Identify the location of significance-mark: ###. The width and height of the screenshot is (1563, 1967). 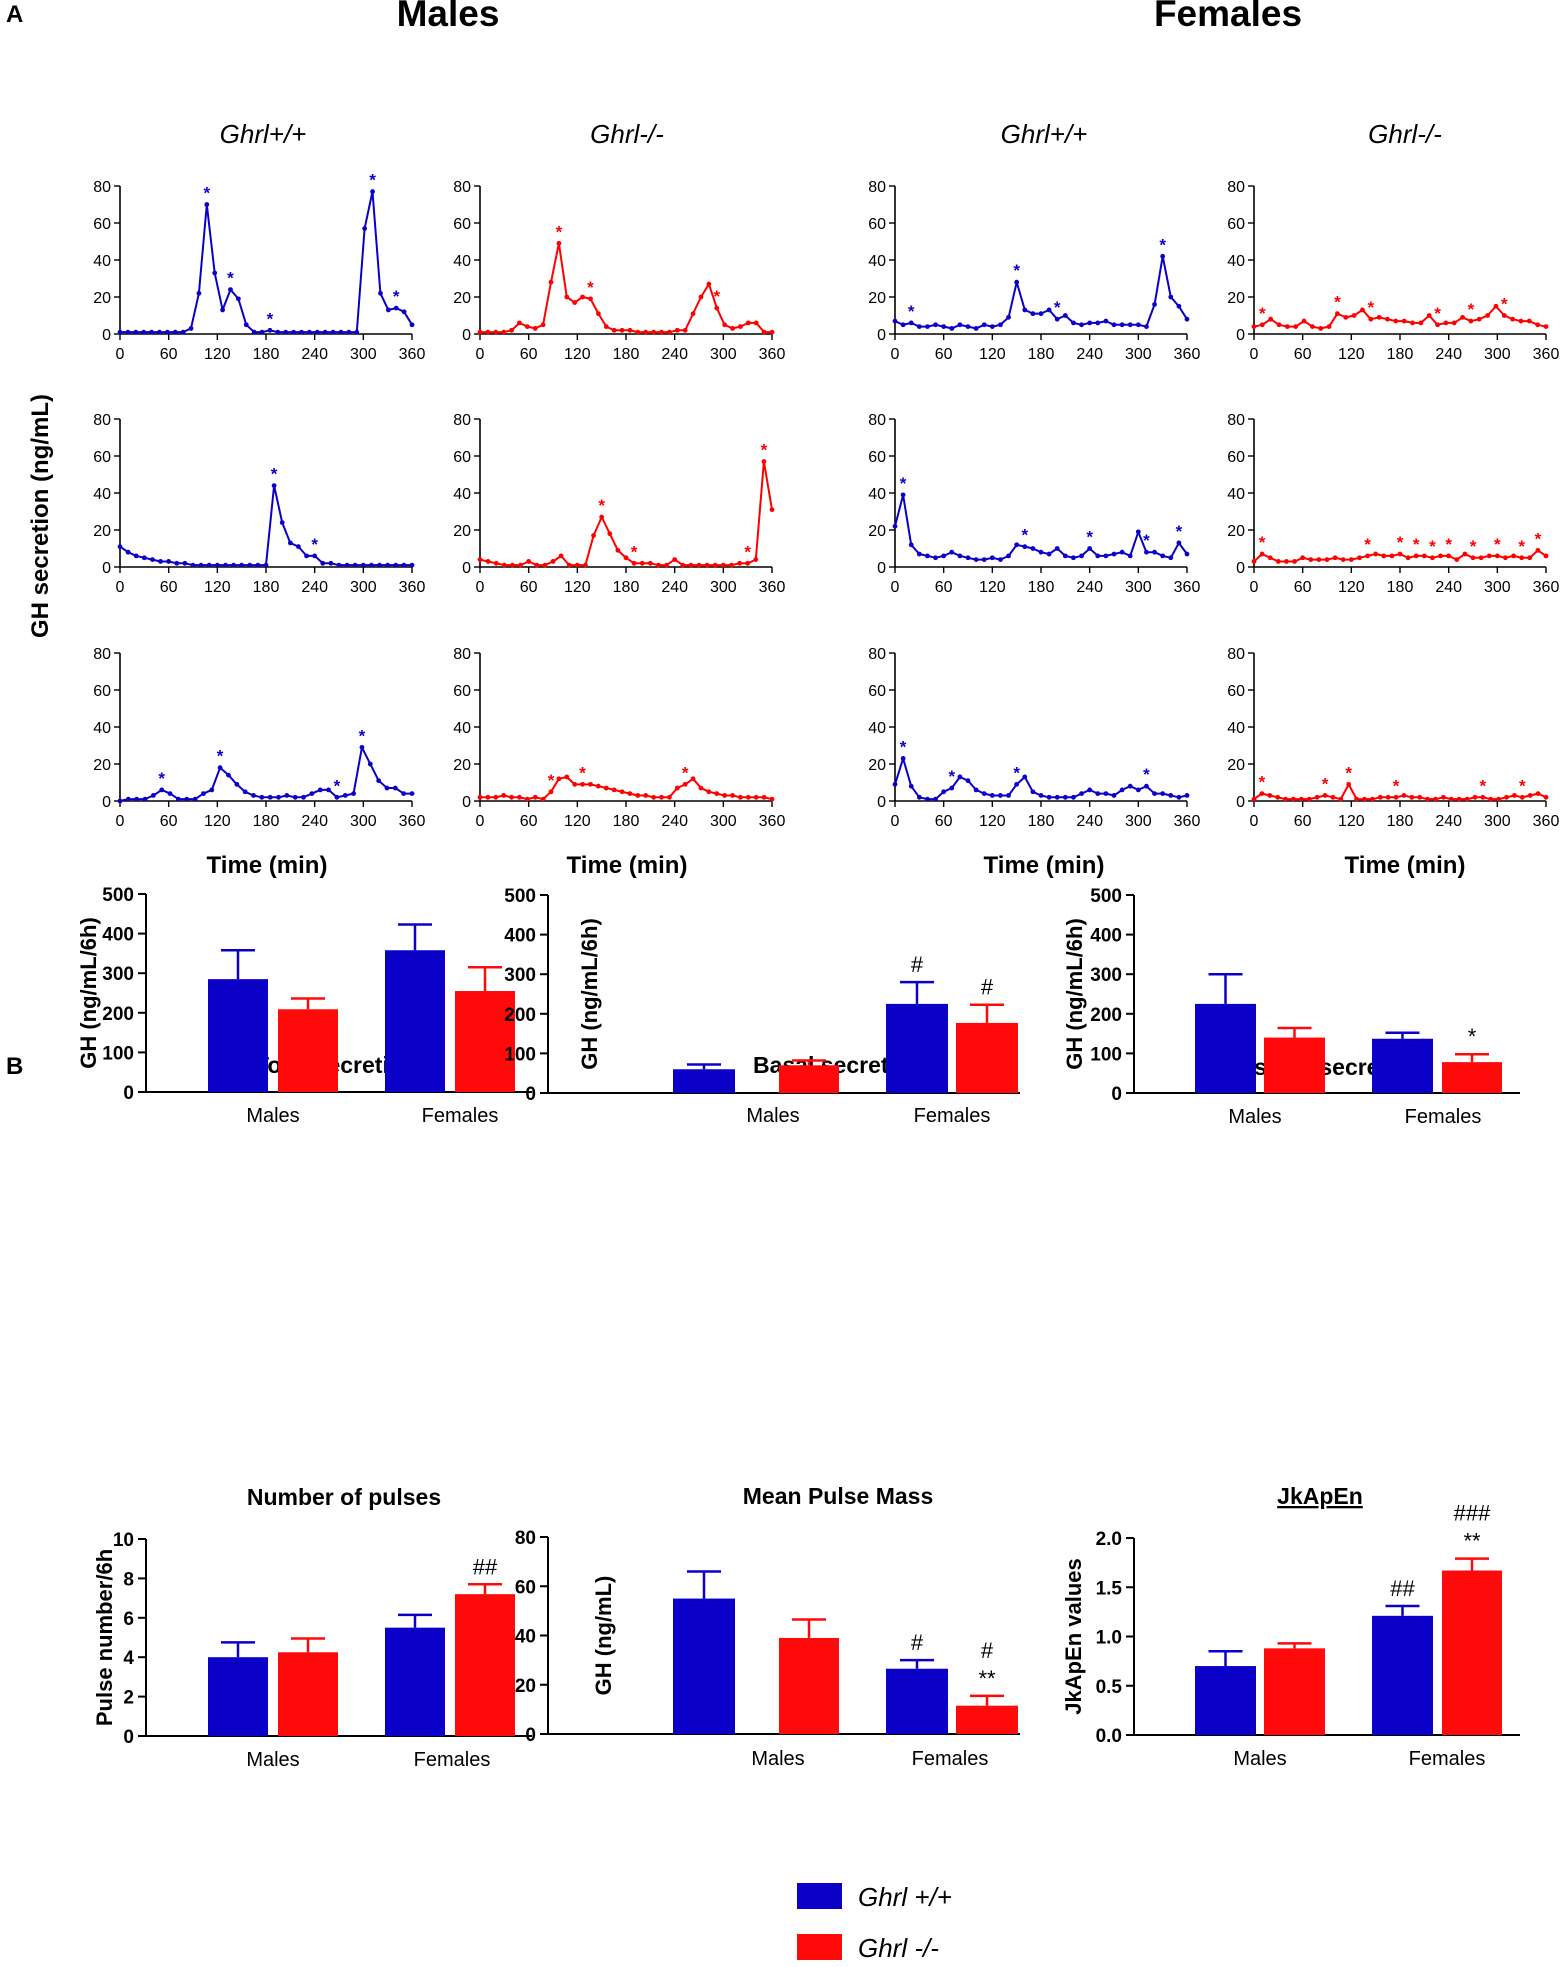
(1472, 1513).